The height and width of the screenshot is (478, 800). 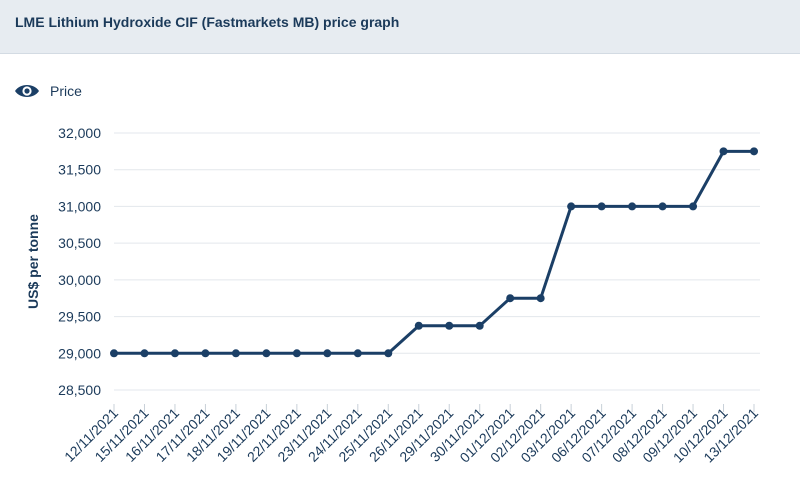 I want to click on y-tick-label: 32,000, so click(x=79, y=133).